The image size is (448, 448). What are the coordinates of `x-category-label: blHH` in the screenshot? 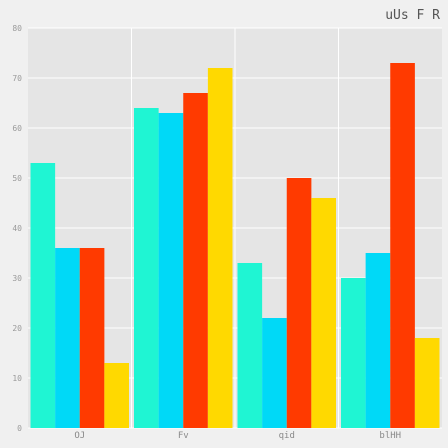 It's located at (390, 436).